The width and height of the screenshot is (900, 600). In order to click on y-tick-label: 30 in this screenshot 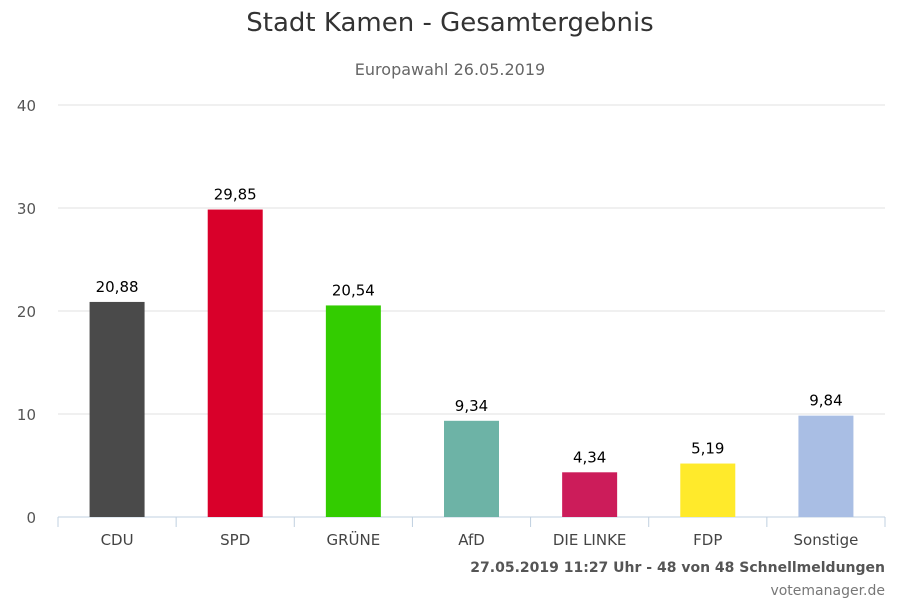, I will do `click(26, 209)`.